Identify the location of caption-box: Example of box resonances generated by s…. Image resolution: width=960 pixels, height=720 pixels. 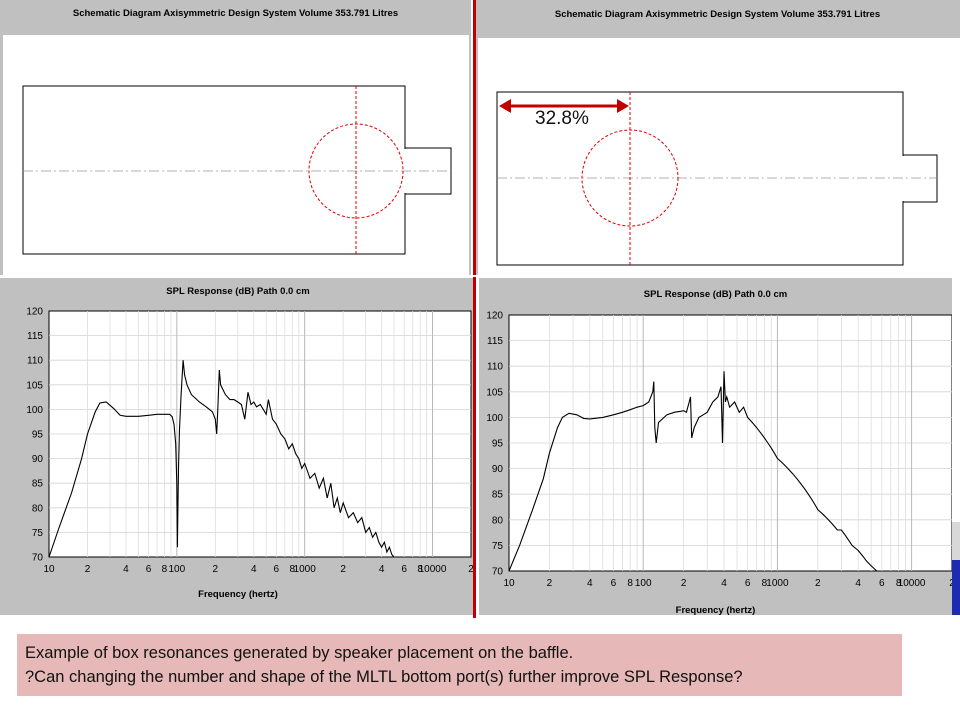
(459, 665).